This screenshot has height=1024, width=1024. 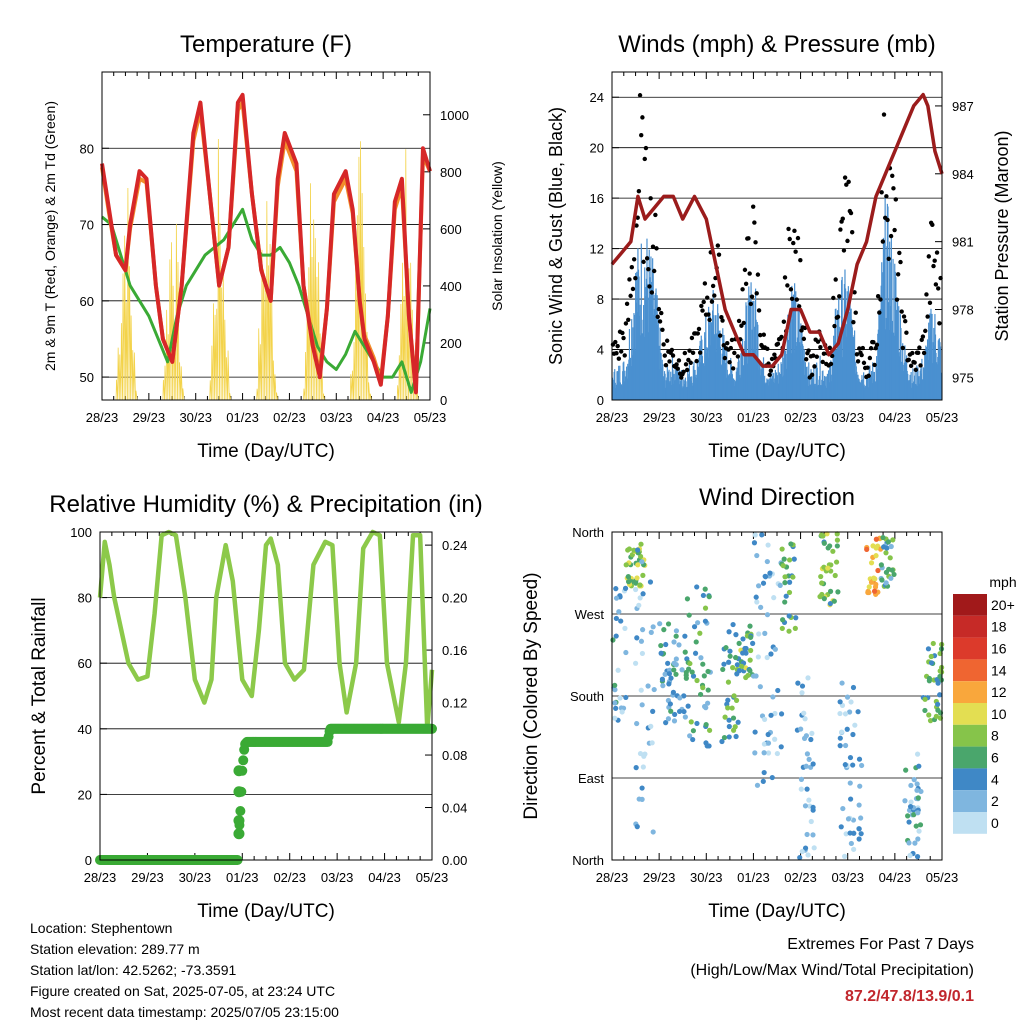 I want to click on winds-y2tick-label: 984, so click(x=963, y=174).